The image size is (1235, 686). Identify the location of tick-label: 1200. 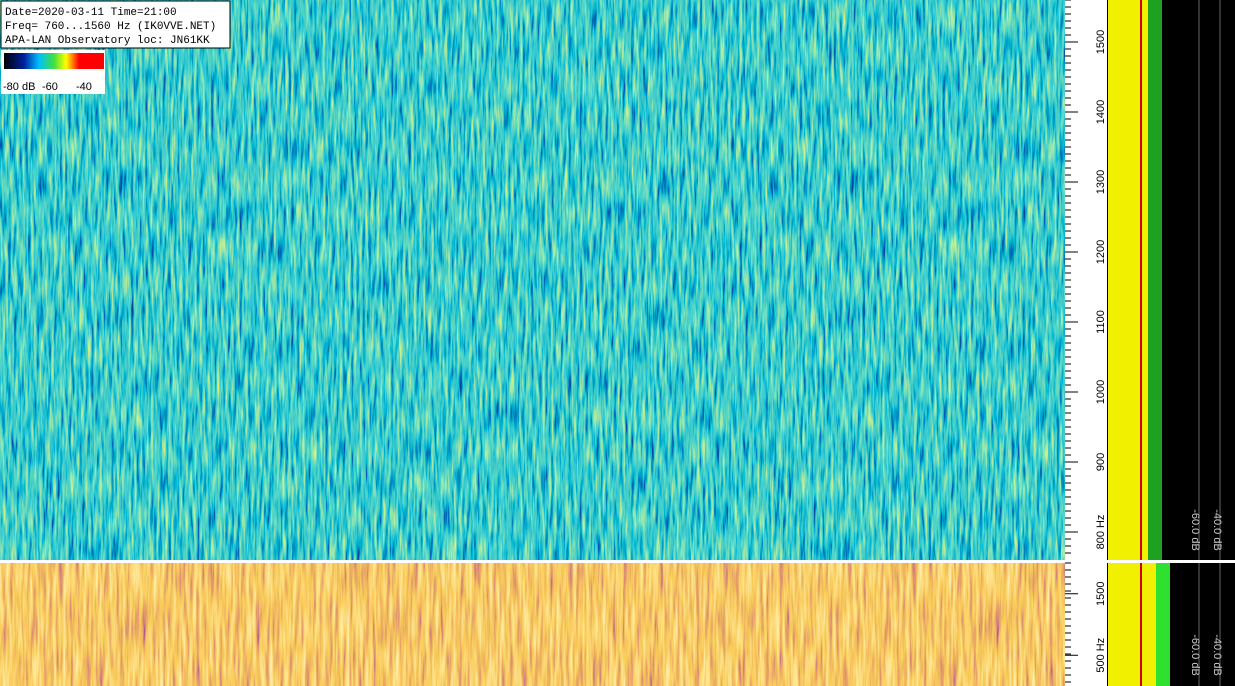
(1101, 252).